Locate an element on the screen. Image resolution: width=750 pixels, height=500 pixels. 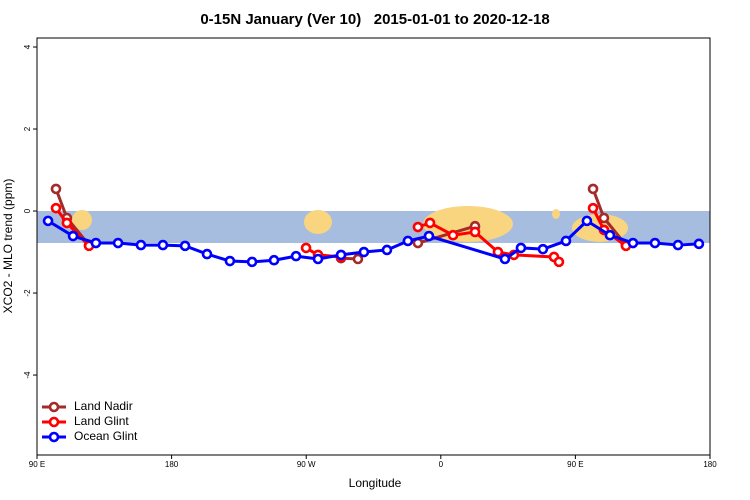
y-tick-label: 0 is located at coordinates (27, 210).